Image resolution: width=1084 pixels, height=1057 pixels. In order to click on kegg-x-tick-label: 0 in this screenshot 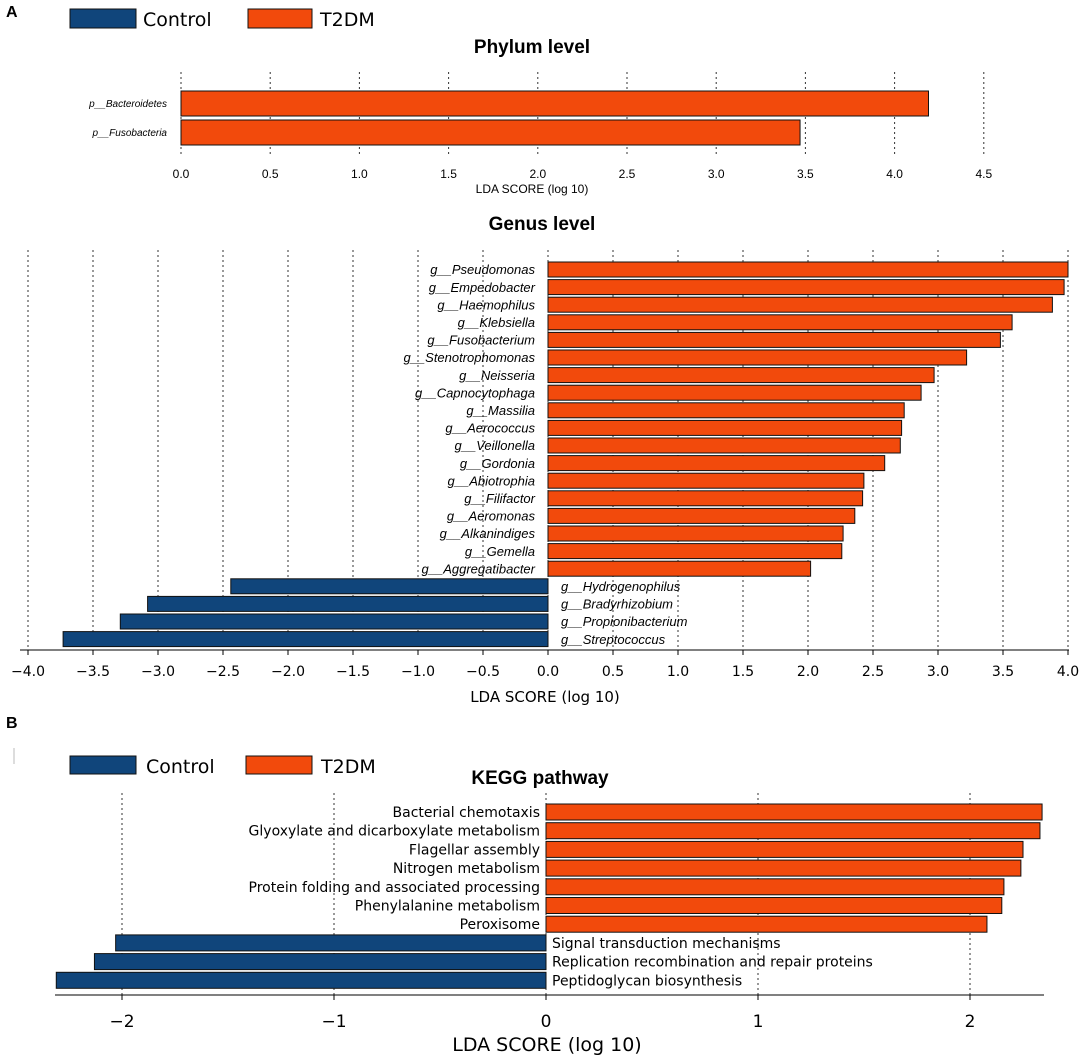, I will do `click(546, 1022)`.